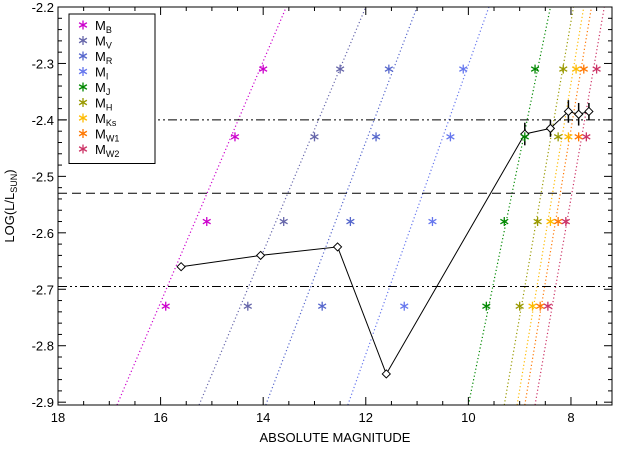  What do you see at coordinates (43, 346) in the screenshot?
I see `y-tick-label: -2.8` at bounding box center [43, 346].